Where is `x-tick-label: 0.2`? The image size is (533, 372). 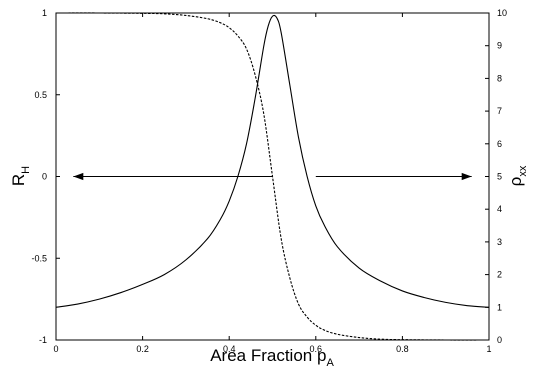
x-tick-label: 0.2 is located at coordinates (142, 349).